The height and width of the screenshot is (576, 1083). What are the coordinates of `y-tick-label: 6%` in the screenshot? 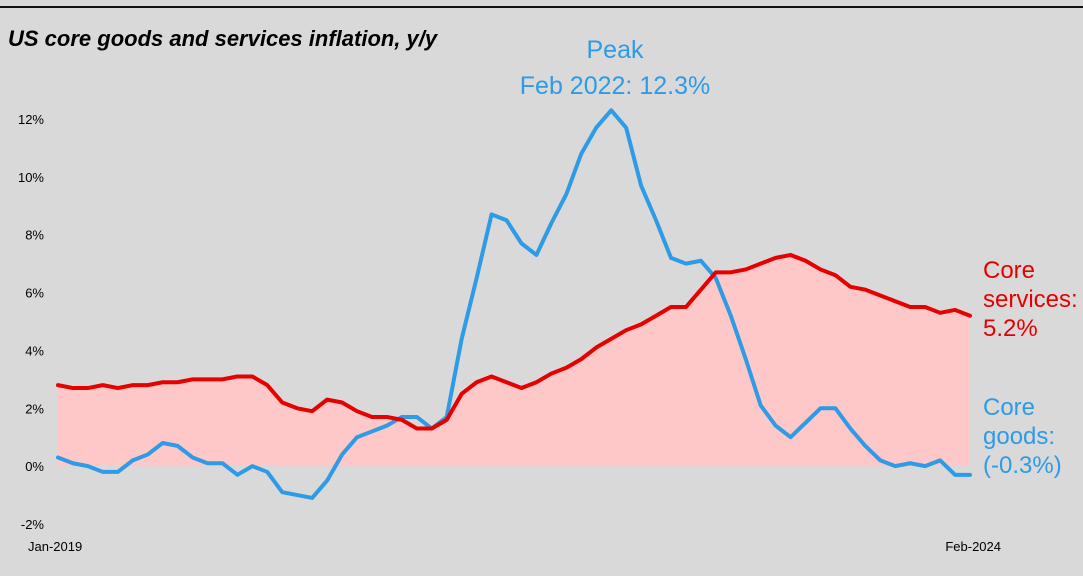 It's located at (34, 293).